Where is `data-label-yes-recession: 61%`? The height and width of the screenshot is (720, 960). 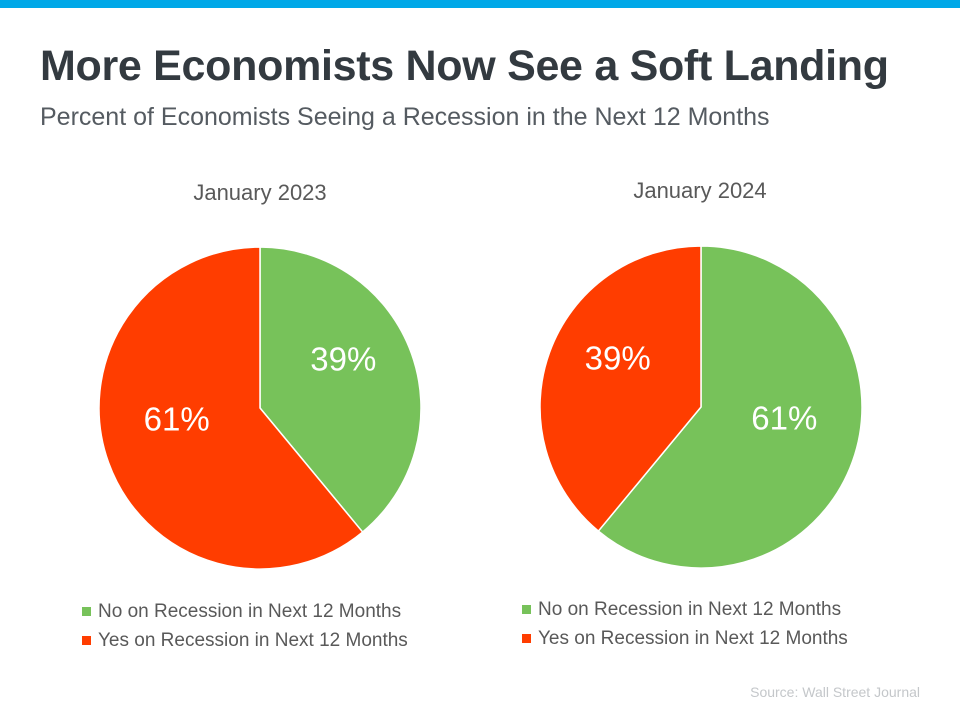 data-label-yes-recession: 61% is located at coordinates (177, 419).